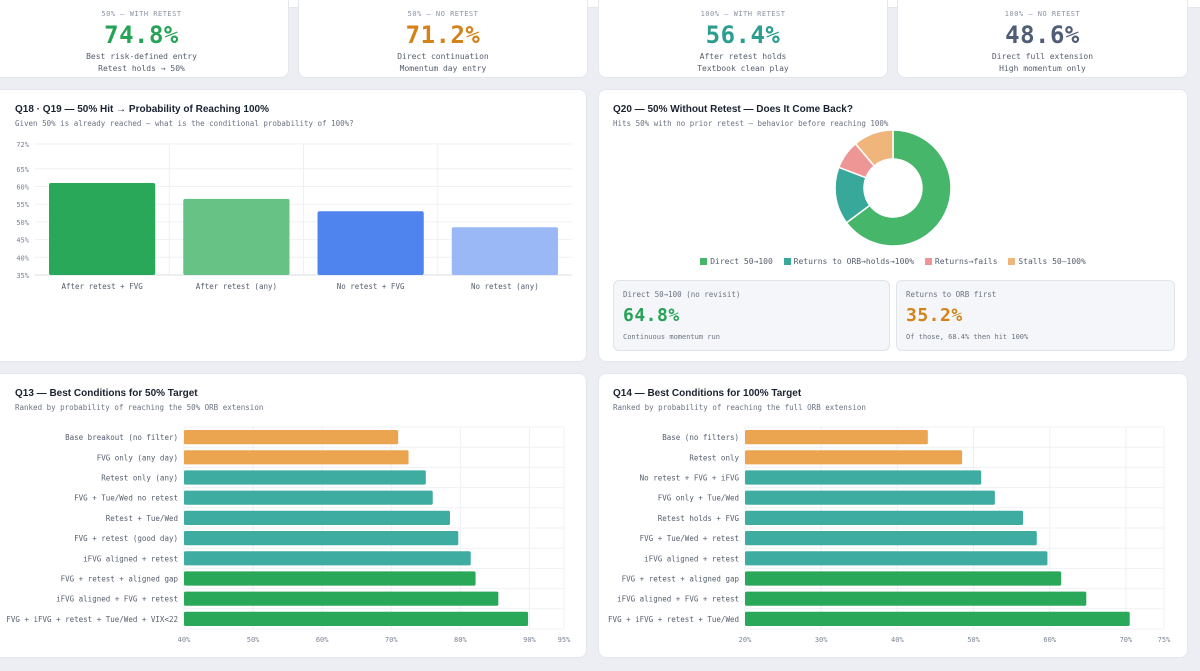 The width and height of the screenshot is (1200, 671). I want to click on legend-item: Direct 50→100, so click(736, 261).